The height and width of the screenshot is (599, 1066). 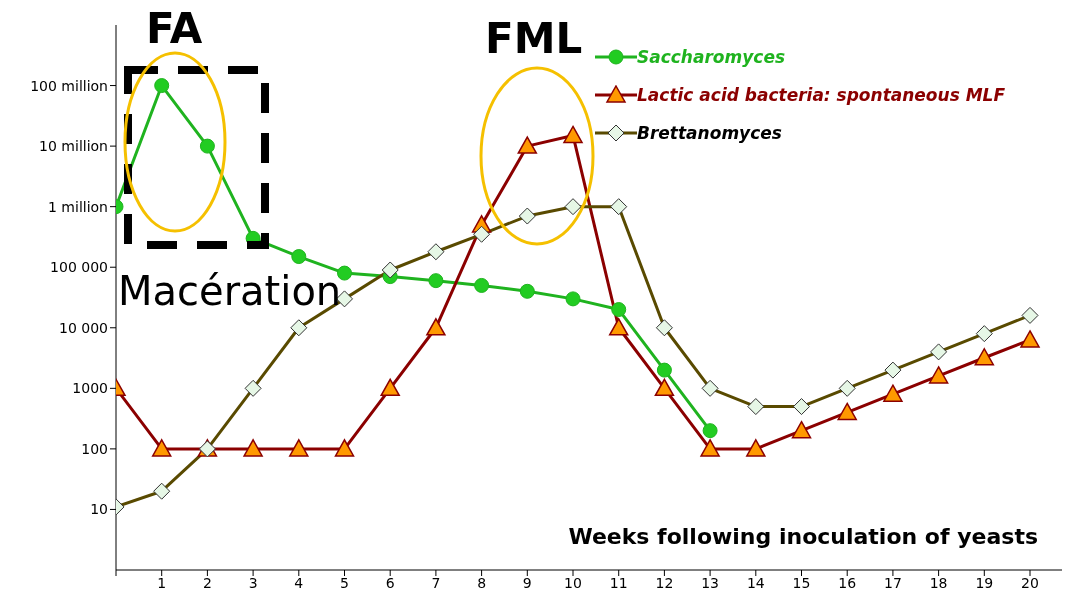 I want to click on x-tick-label: 5, so click(x=344, y=582).